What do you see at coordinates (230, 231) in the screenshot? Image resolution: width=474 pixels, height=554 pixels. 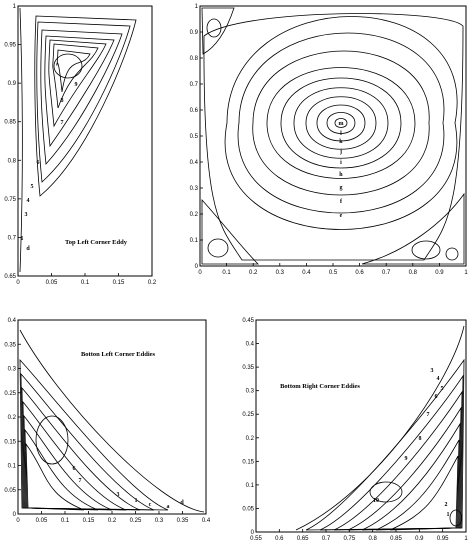 I see `bottom-left-eddy-contour` at bounding box center [230, 231].